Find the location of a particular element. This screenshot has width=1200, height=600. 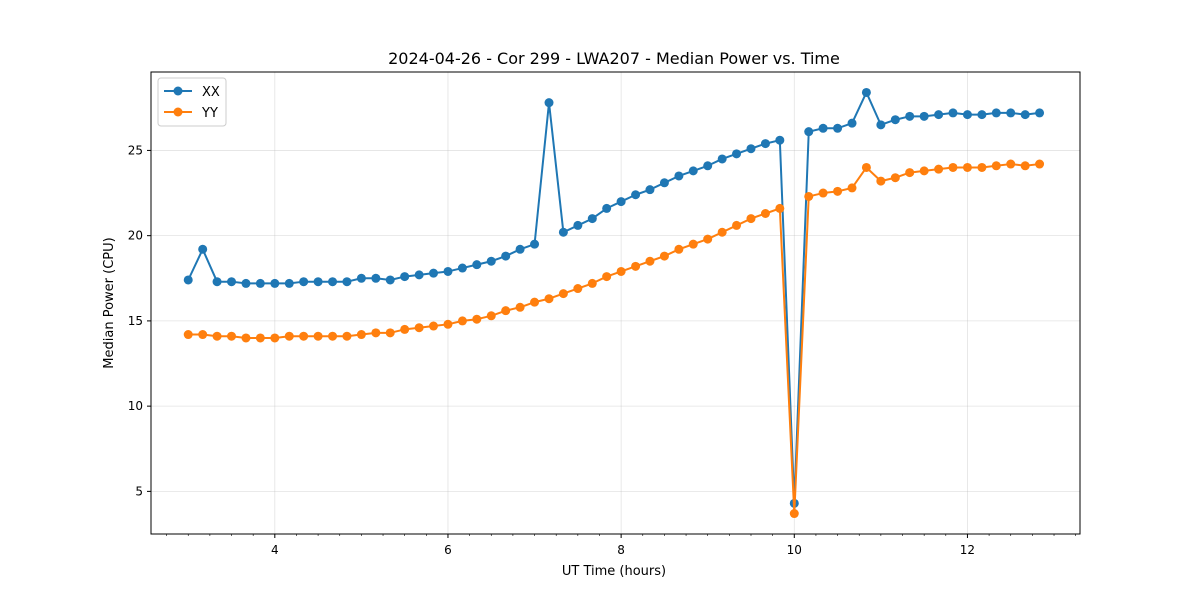

y-axis: 5 10 15 20 25 is located at coordinates (139, 320).